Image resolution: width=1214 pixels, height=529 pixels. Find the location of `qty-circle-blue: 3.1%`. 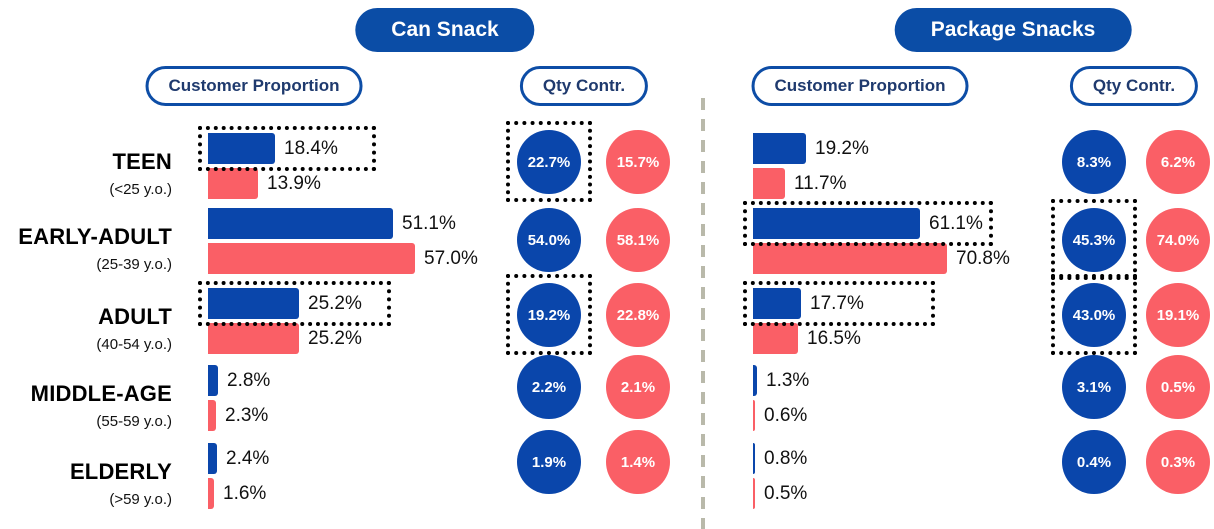

qty-circle-blue: 3.1% is located at coordinates (1094, 387).